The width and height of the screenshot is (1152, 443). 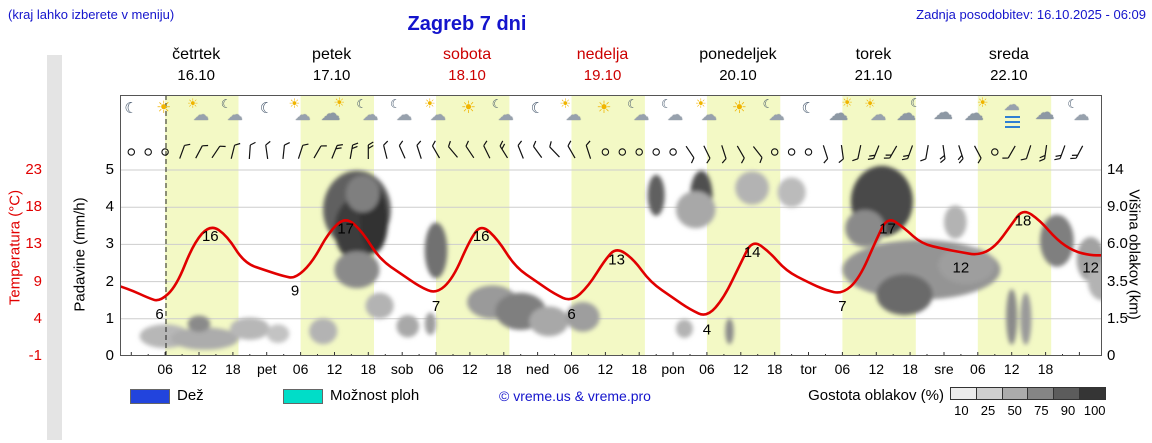 What do you see at coordinates (402, 369) in the screenshot?
I see `x-axis-day-label: sob` at bounding box center [402, 369].